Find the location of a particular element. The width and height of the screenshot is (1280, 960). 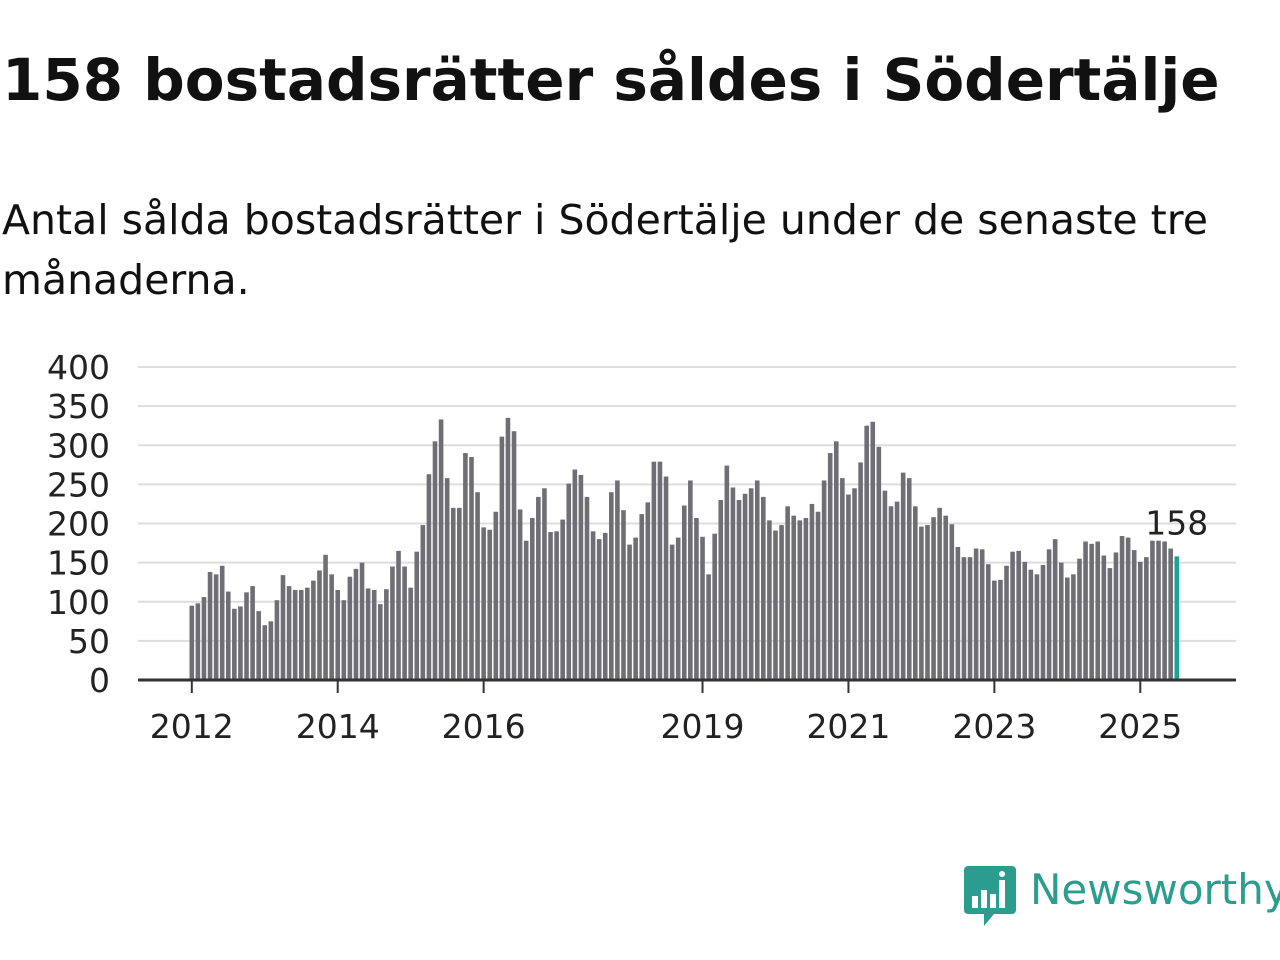

x-tick-label: 2016 is located at coordinates (484, 726).